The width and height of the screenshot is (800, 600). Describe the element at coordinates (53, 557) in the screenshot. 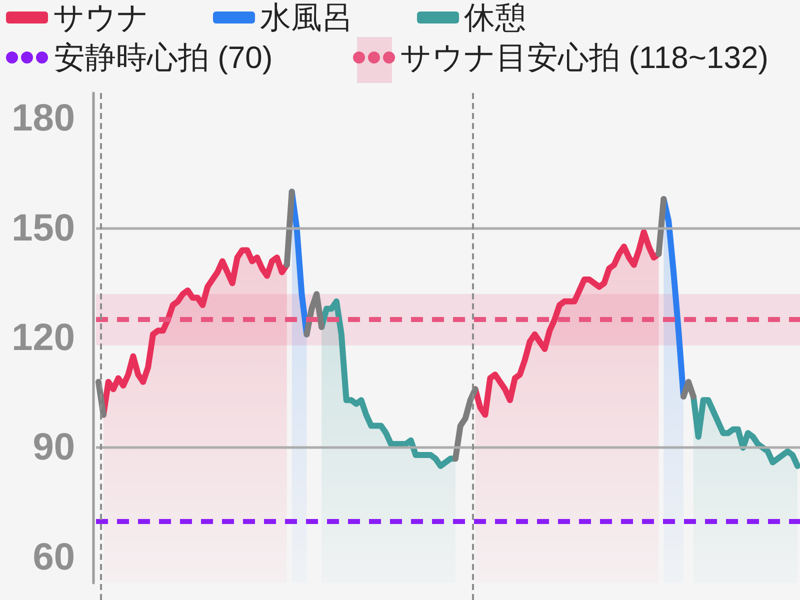

I see `y-tick-label: 60` at that location.